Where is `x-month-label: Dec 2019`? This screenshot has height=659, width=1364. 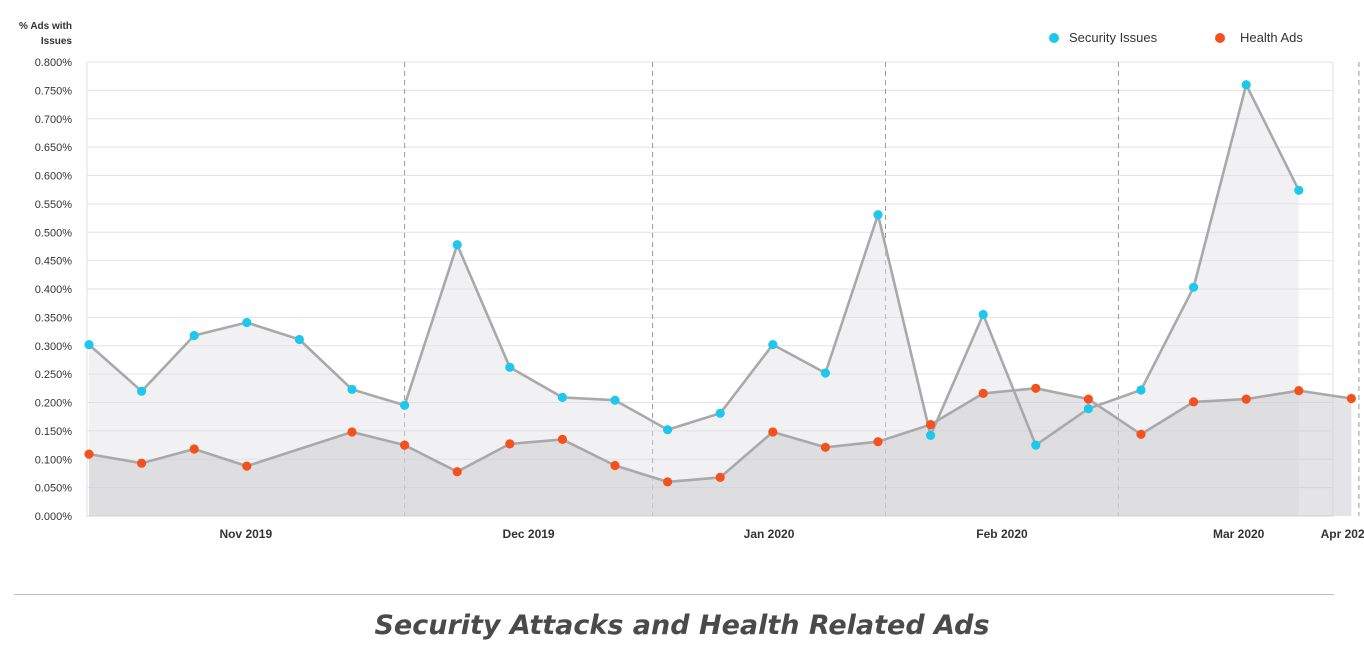
x-month-label: Dec 2019 is located at coordinates (529, 534).